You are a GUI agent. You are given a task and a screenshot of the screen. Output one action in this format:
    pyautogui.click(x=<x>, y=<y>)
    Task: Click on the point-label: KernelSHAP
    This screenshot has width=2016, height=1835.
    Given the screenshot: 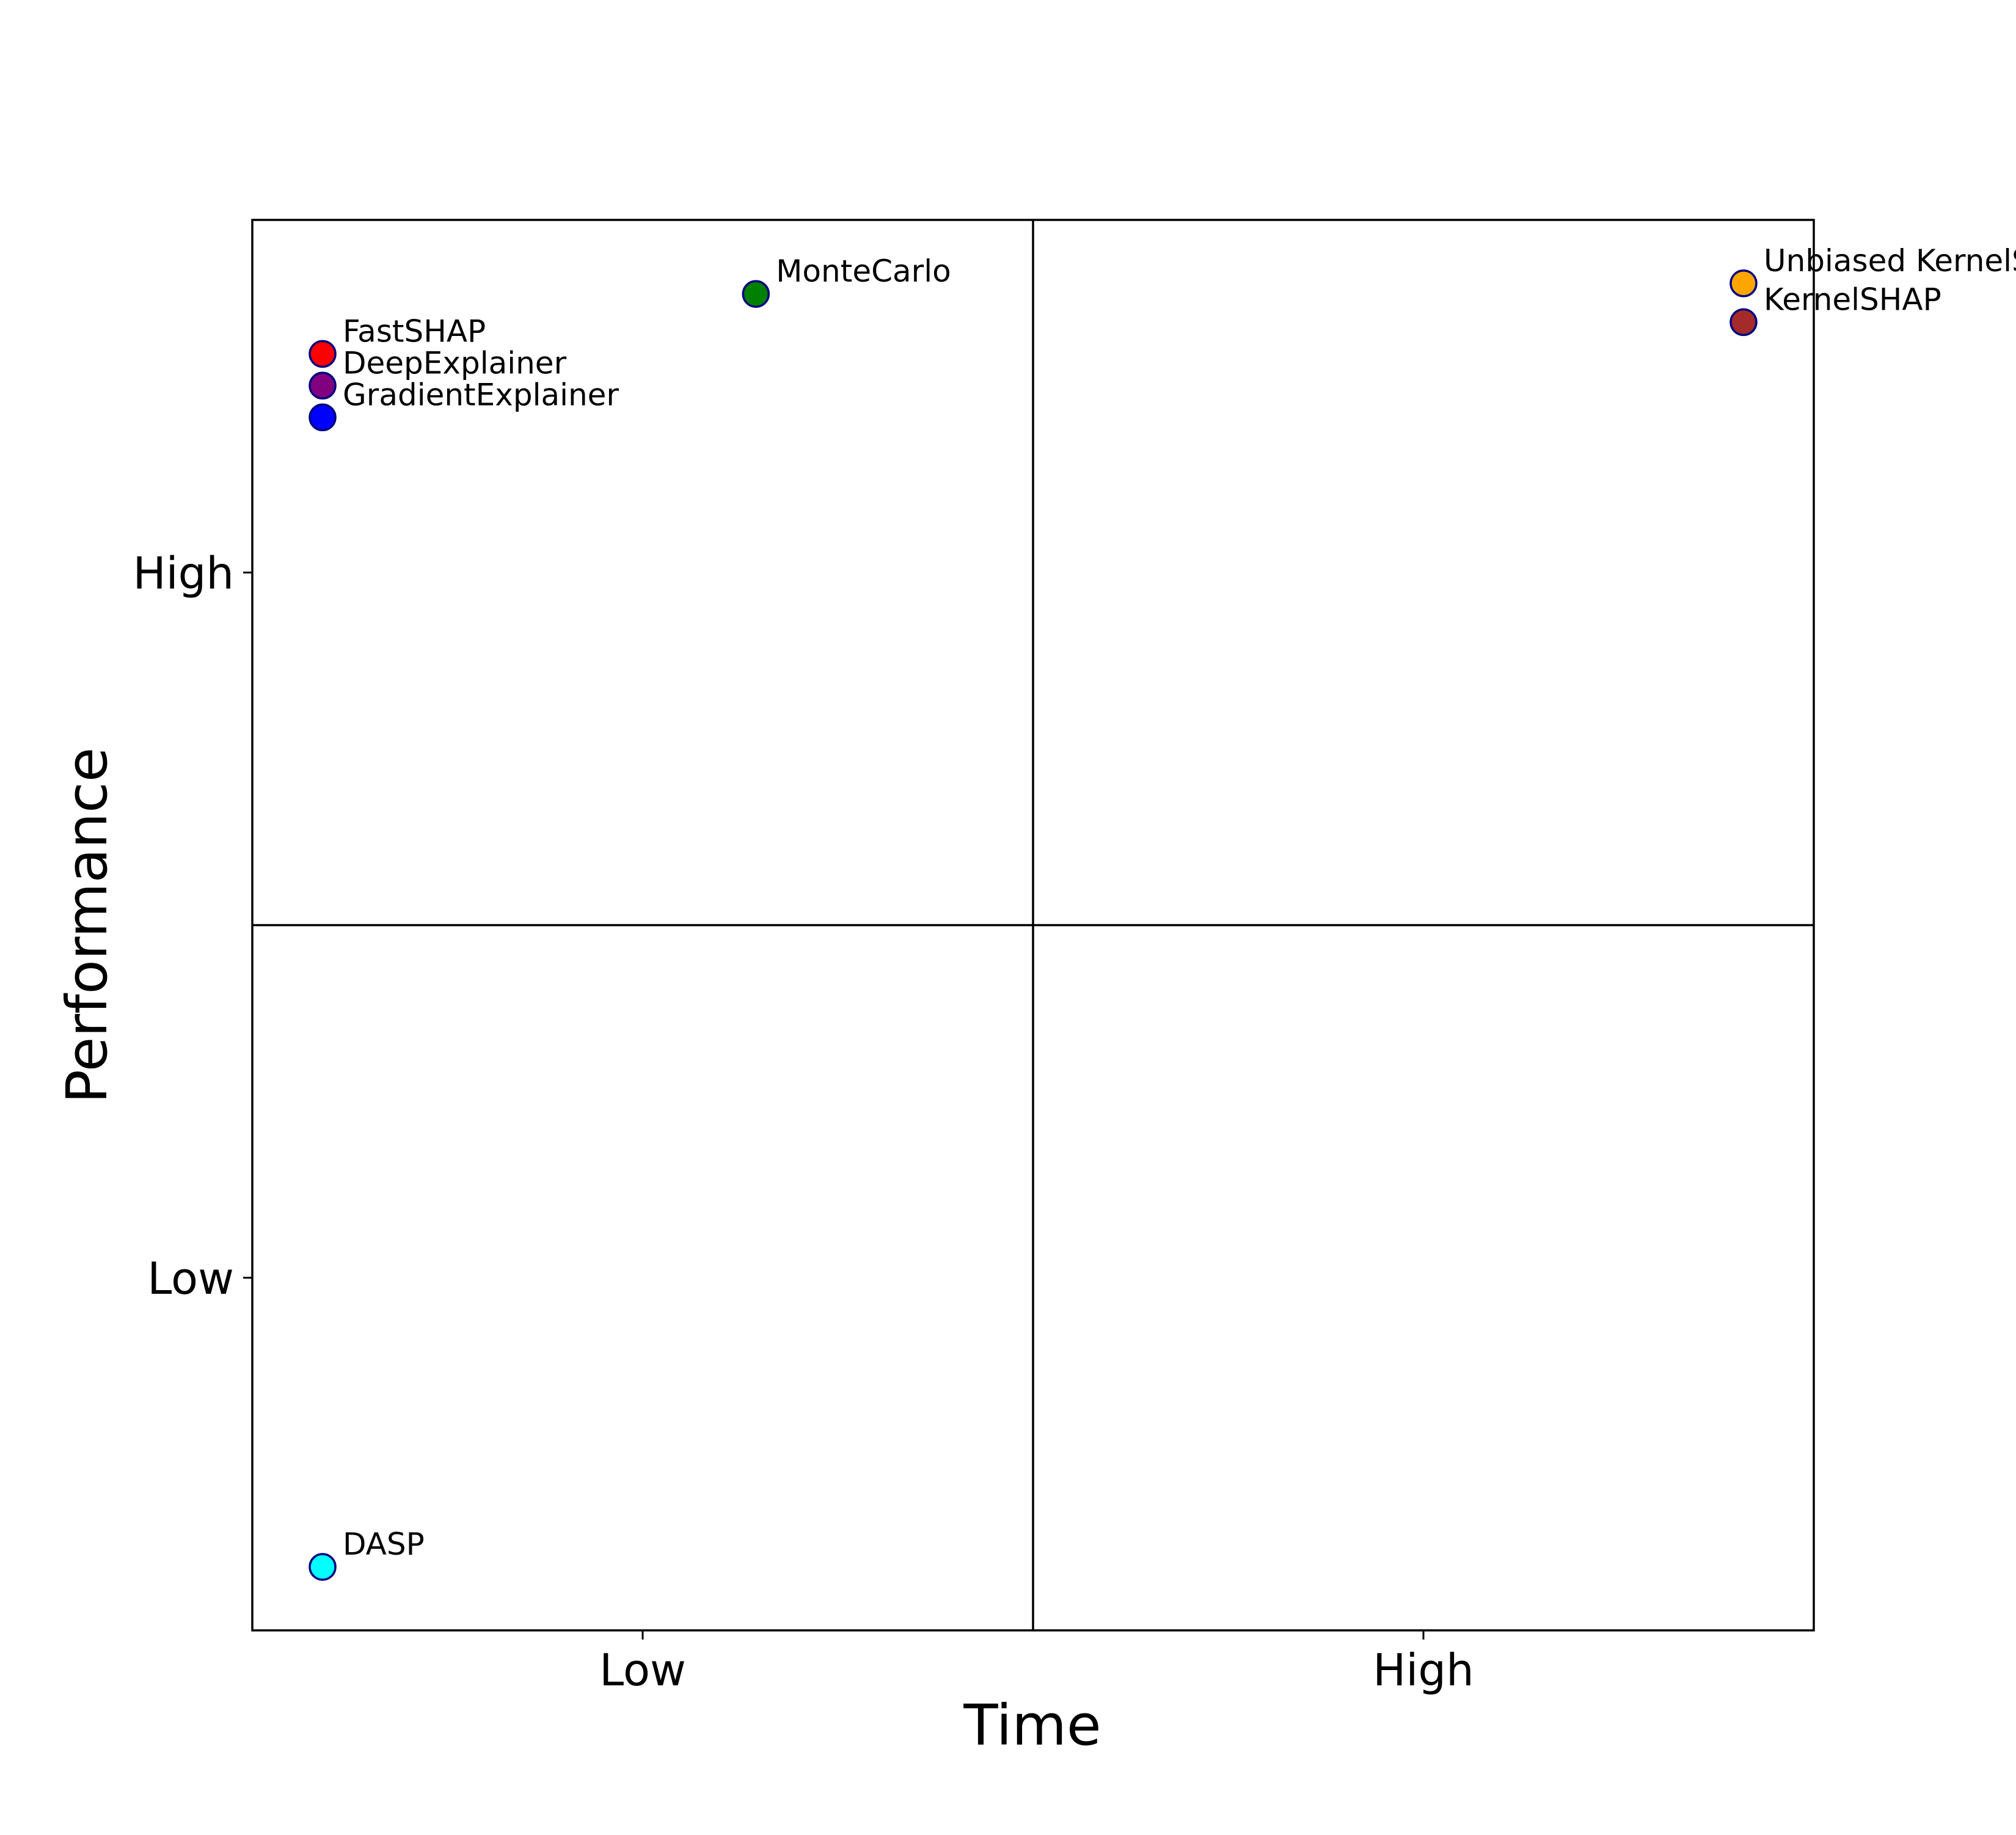 What is the action you would take?
    pyautogui.click(x=1853, y=299)
    